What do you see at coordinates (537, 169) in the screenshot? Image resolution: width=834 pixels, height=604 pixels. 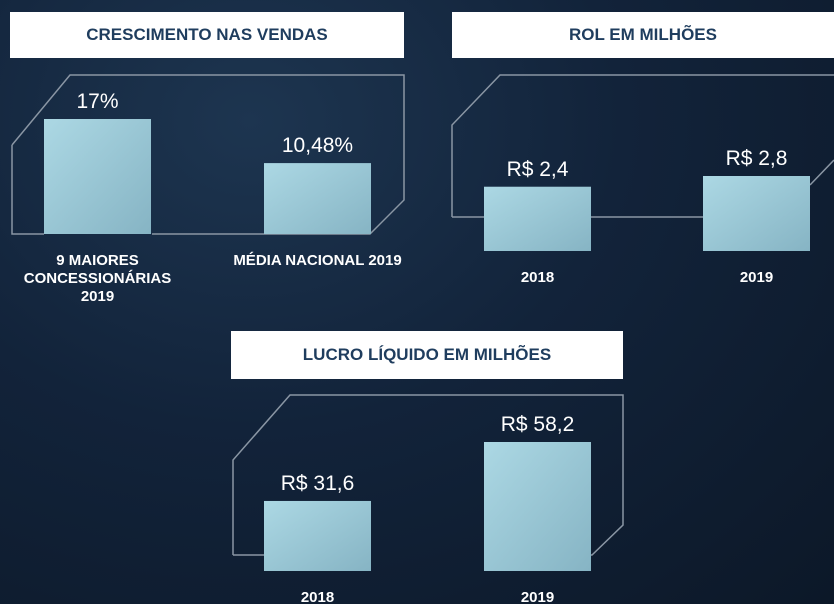 I see `value-label: R$ 2,4` at bounding box center [537, 169].